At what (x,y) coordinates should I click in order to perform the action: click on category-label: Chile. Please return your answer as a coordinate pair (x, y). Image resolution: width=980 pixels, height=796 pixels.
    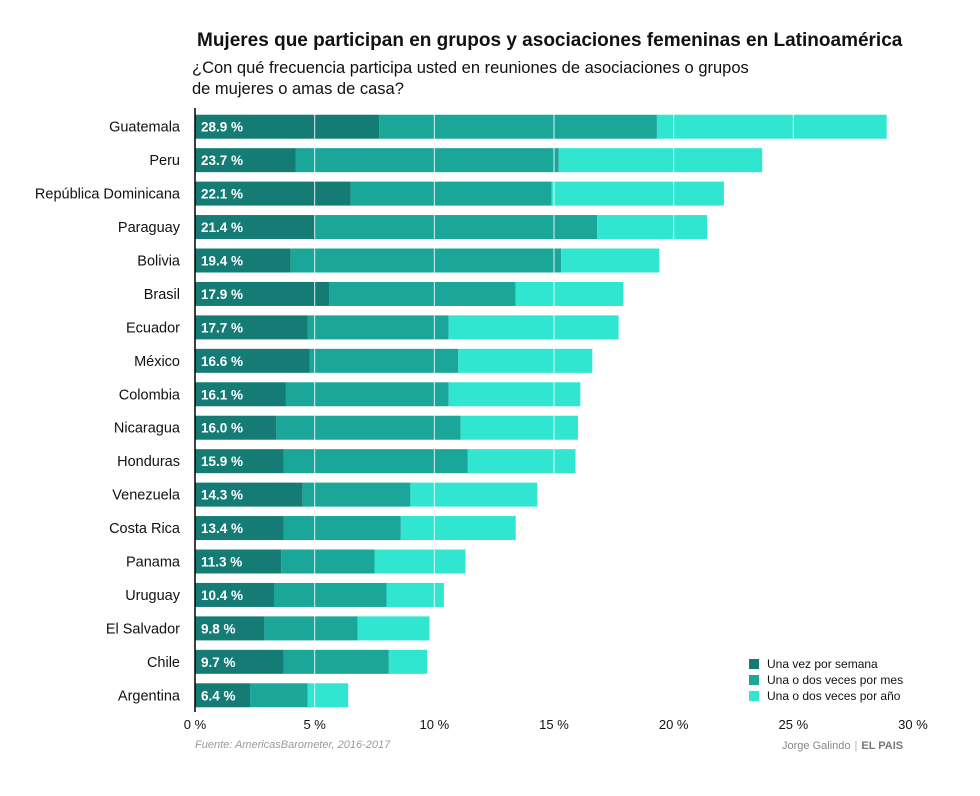
    Looking at the image, I should click on (163, 663).